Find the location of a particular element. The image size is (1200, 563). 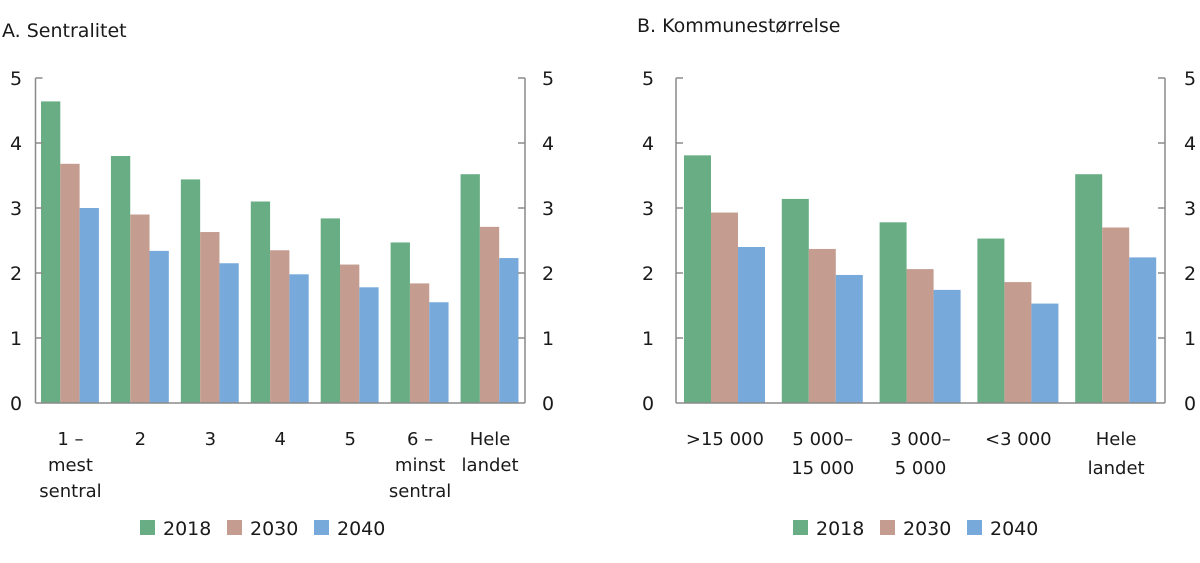

category-label: 5 000– 15 000 is located at coordinates (822, 454).